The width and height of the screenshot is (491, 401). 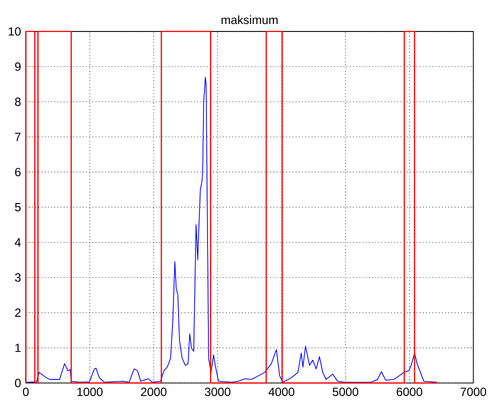 I want to click on x-tick-label: 7000, so click(x=473, y=392).